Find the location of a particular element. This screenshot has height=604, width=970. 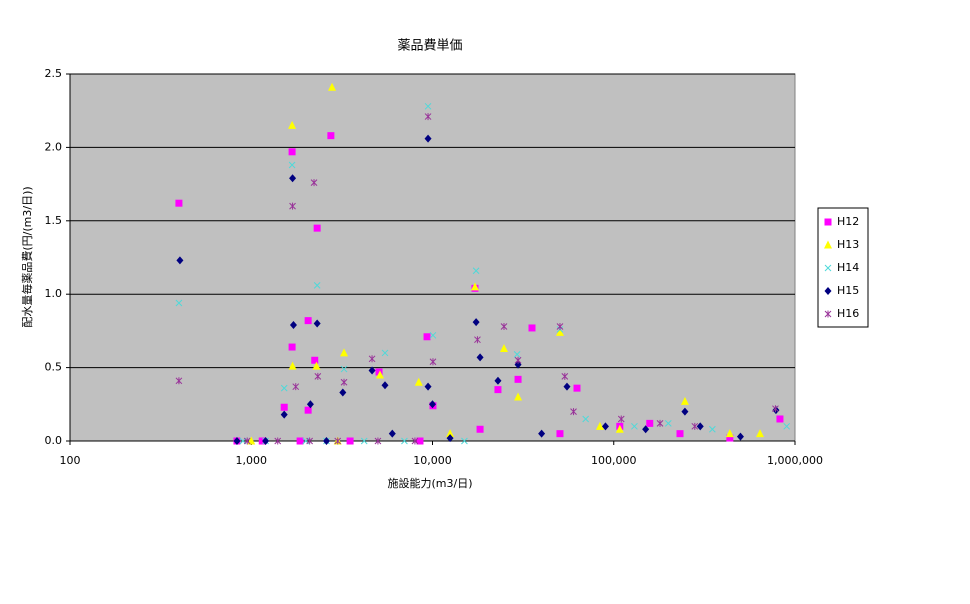

x-tick-label: 100,000 is located at coordinates (614, 460).